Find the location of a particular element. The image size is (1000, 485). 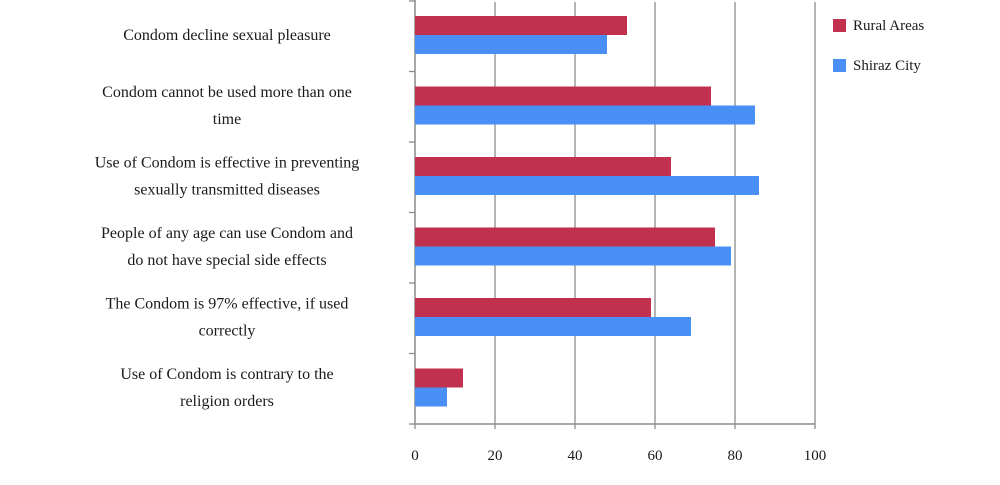

x-tick-label: 40 is located at coordinates (575, 456).